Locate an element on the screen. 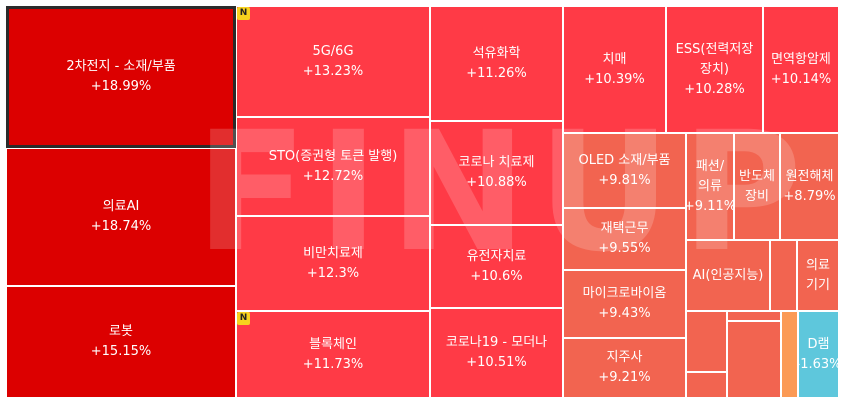 This screenshot has width=844, height=400. tile-corona19: 코로나19 - 모더나 +10.51% is located at coordinates (496, 353).